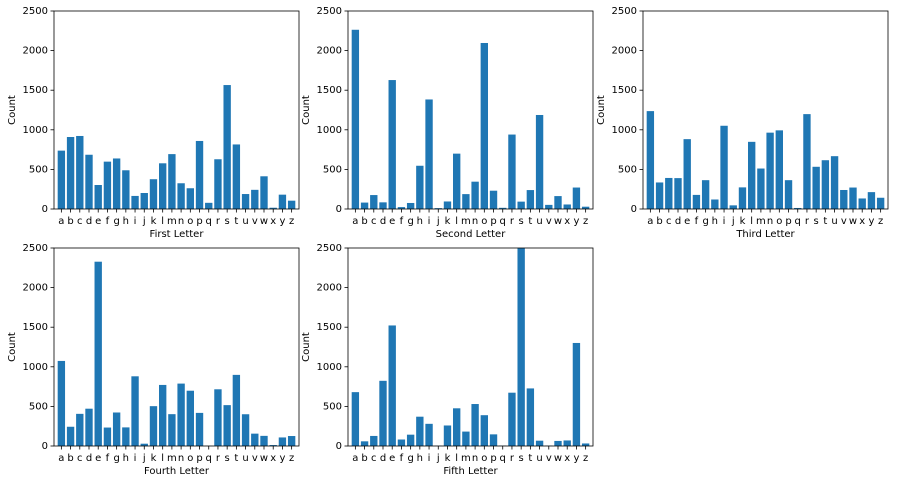  Describe the element at coordinates (576, 458) in the screenshot. I see `x-tick-label: y` at that location.